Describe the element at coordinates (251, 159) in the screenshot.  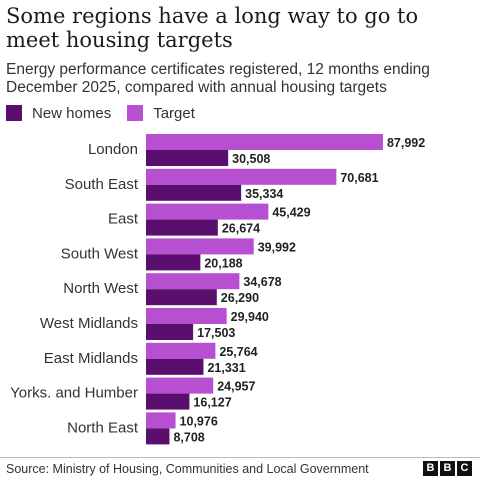
I see `value-label-new-homes-london: 30,508` at that location.